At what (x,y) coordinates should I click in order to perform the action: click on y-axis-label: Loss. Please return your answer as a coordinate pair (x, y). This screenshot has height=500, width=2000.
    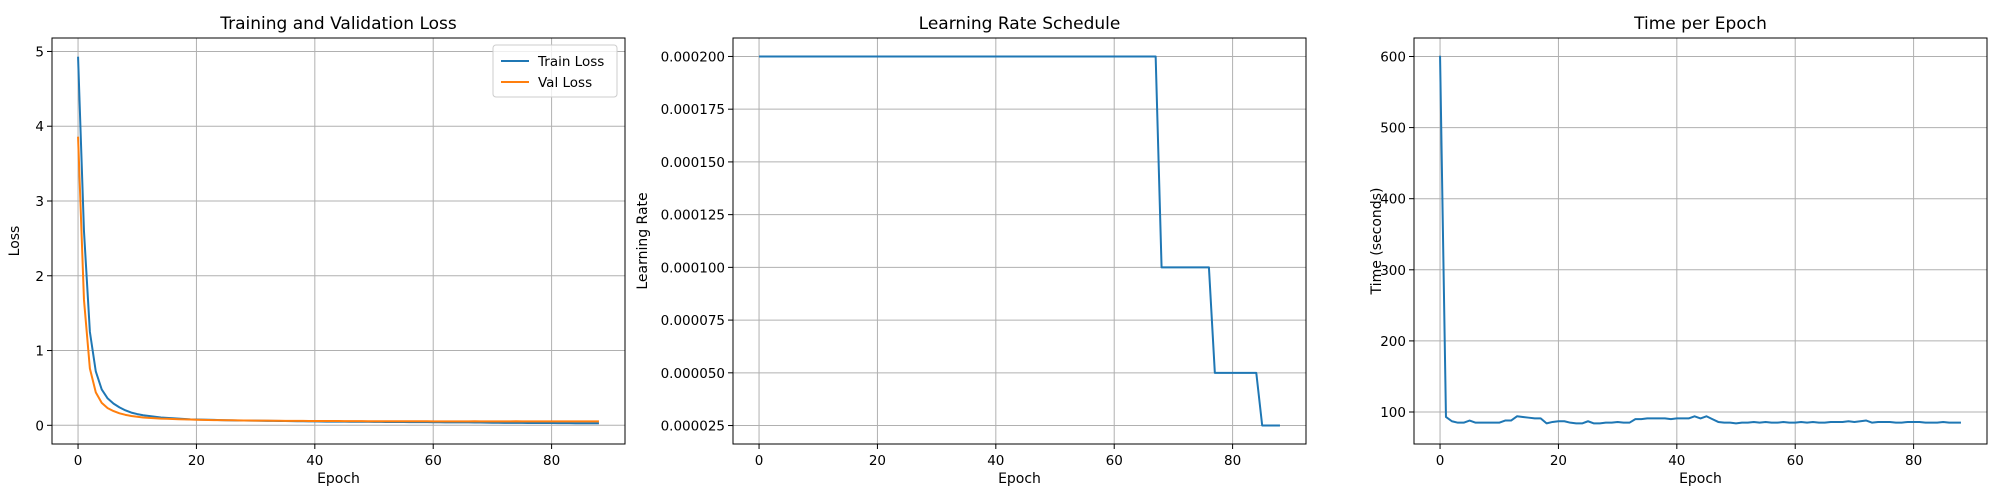
    Looking at the image, I should click on (15, 241).